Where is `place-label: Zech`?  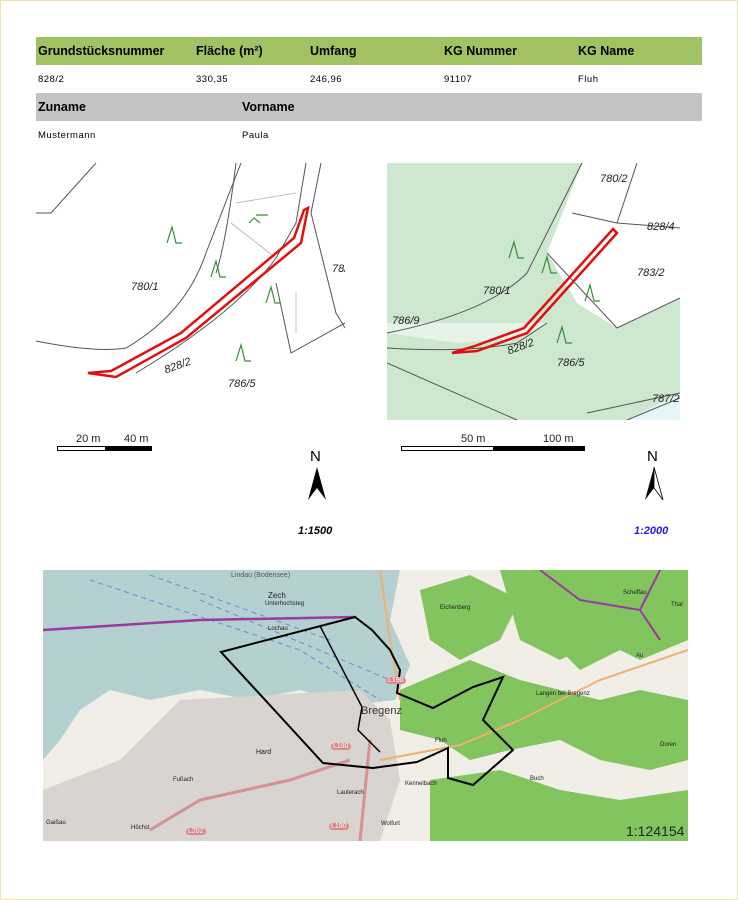 place-label: Zech is located at coordinates (277, 595).